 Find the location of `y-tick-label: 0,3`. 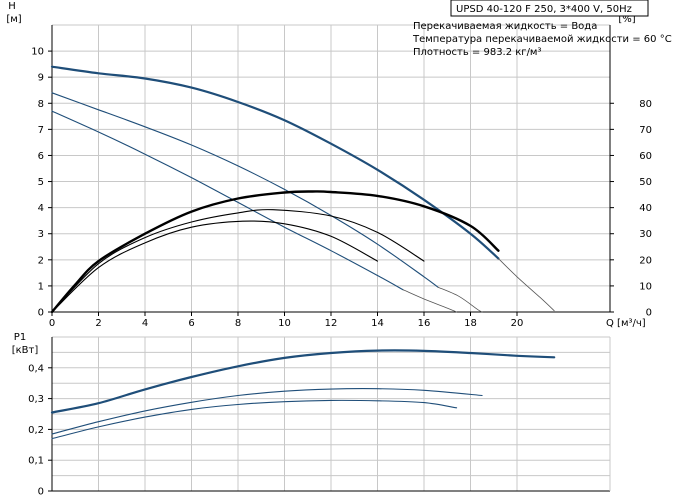

y-tick-label: 0,3 is located at coordinates (36, 399).